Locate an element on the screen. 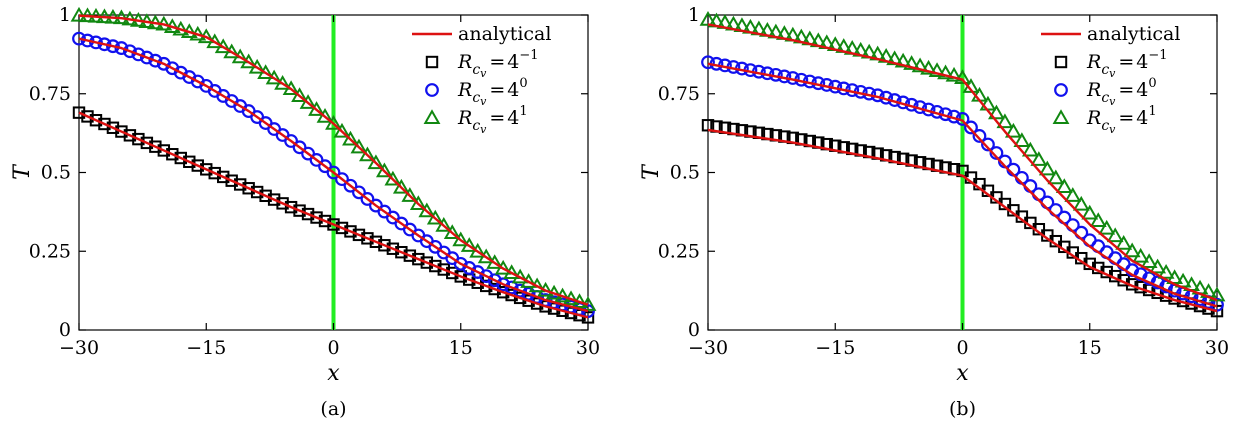 The width and height of the screenshot is (1240, 425). panel-caption: (a) is located at coordinates (333, 409).